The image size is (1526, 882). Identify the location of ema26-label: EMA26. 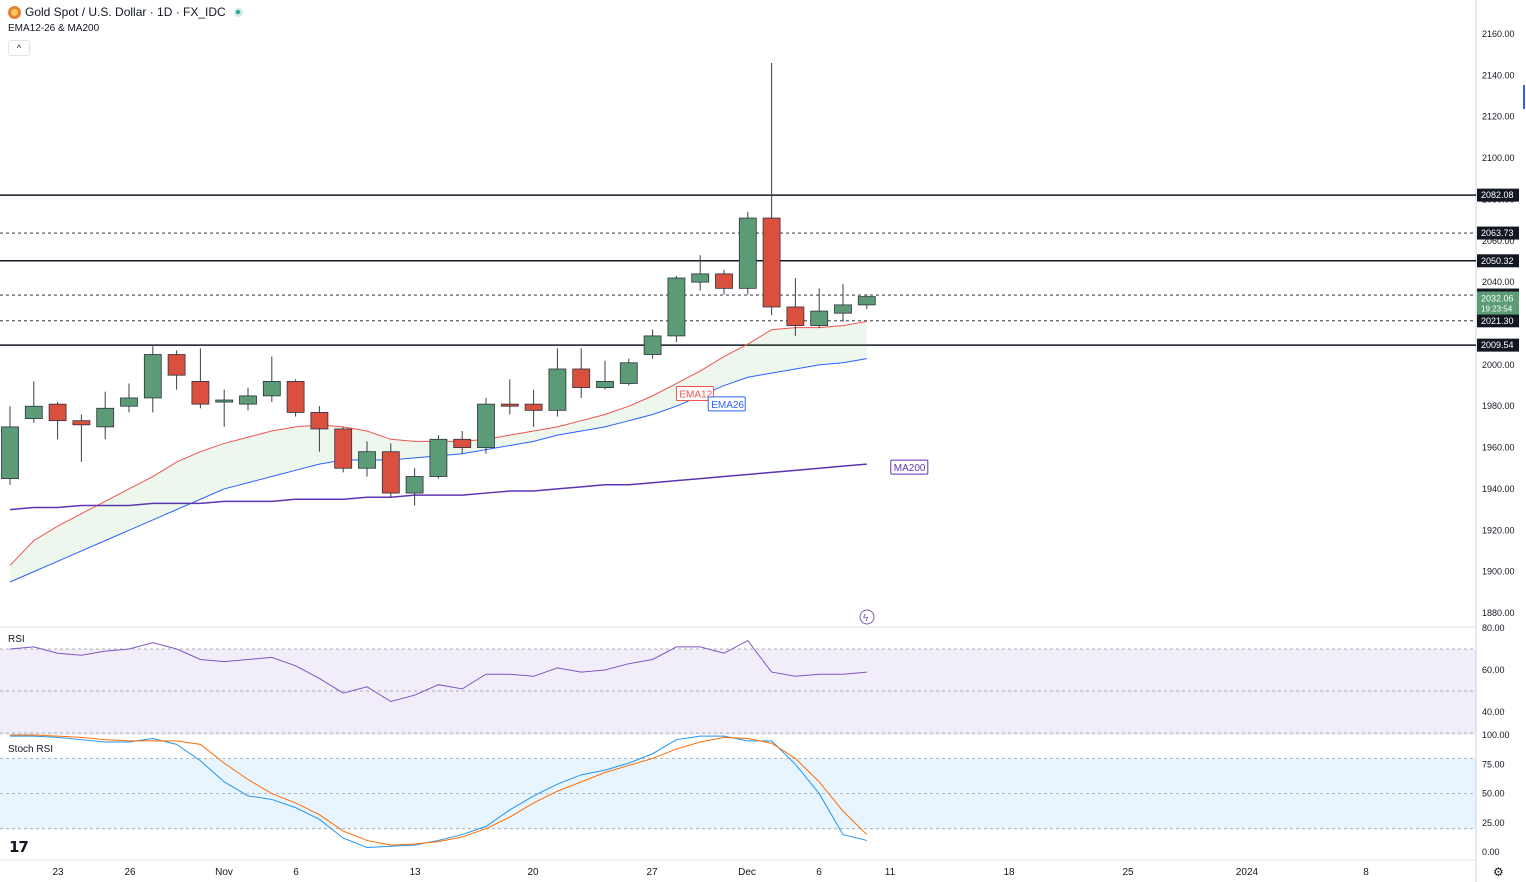
(726, 404).